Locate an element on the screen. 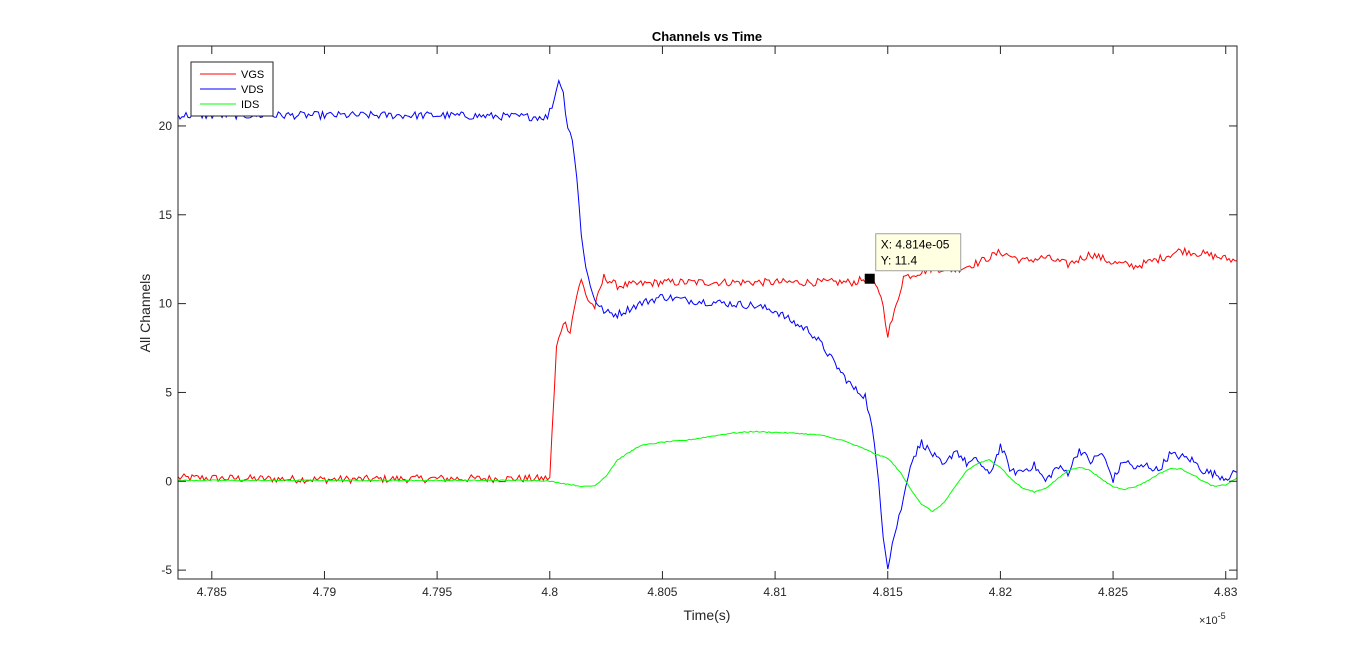 The image size is (1366, 657). x-exponent-label: ×10⁻⁵ is located at coordinates (1212, 619).